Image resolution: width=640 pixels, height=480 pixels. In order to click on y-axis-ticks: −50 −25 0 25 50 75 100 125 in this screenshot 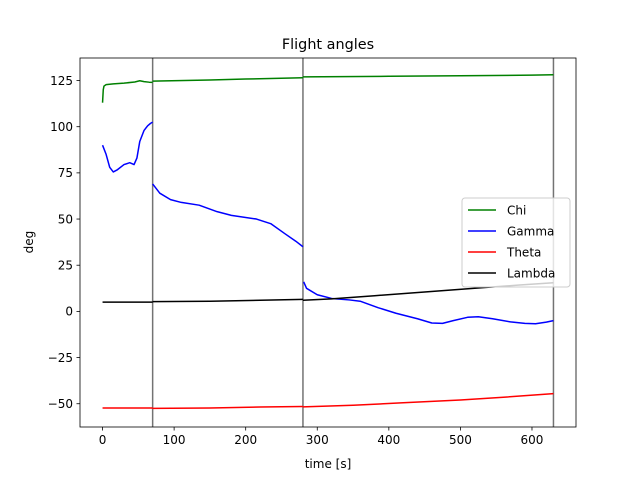, I will do `click(64, 242)`.